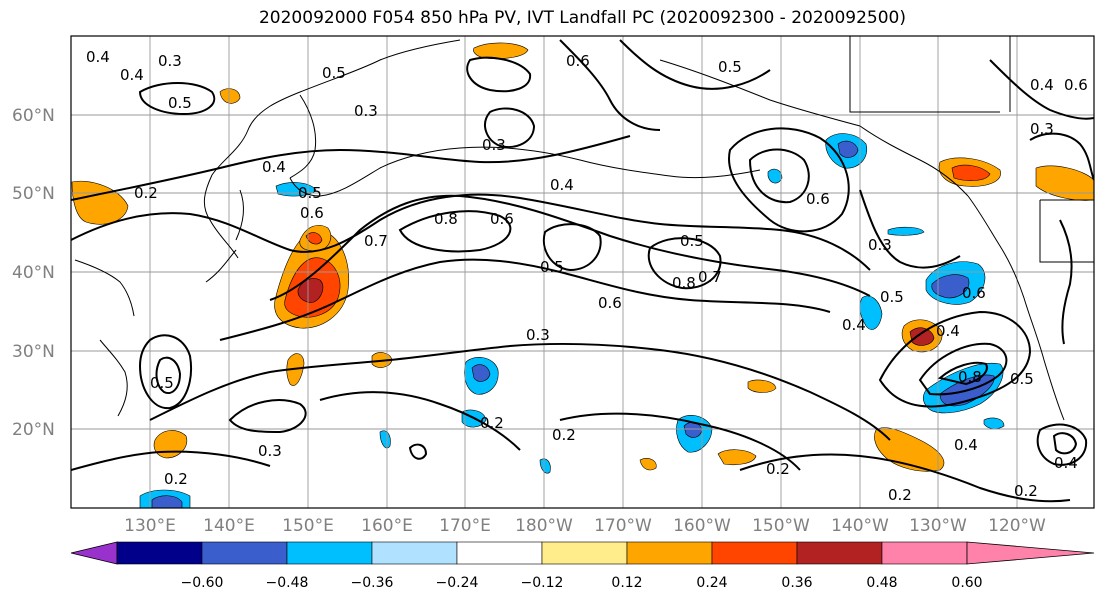  What do you see at coordinates (372, 583) in the screenshot?
I see `colorbar-tick-label: −0.36` at bounding box center [372, 583].